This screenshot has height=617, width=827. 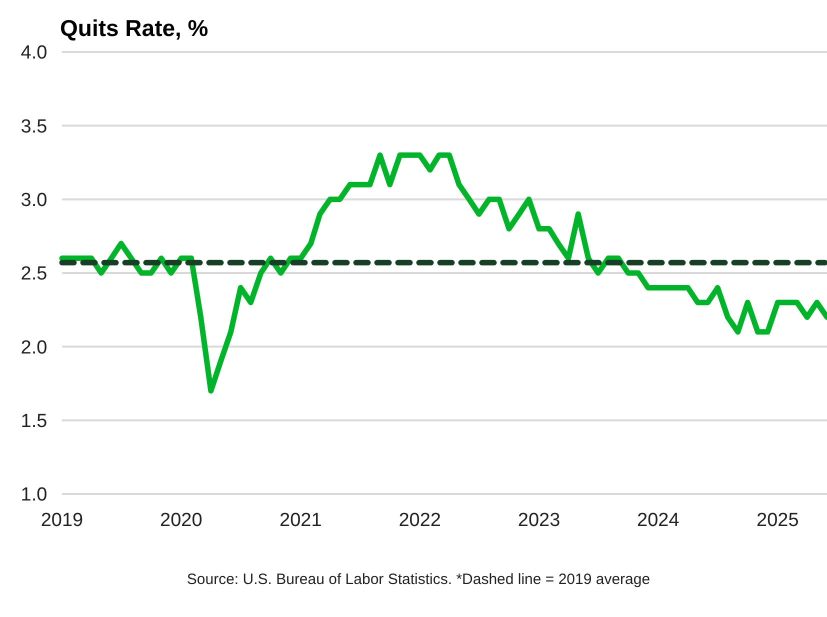 I want to click on x-tick-label: 2025, so click(x=777, y=520).